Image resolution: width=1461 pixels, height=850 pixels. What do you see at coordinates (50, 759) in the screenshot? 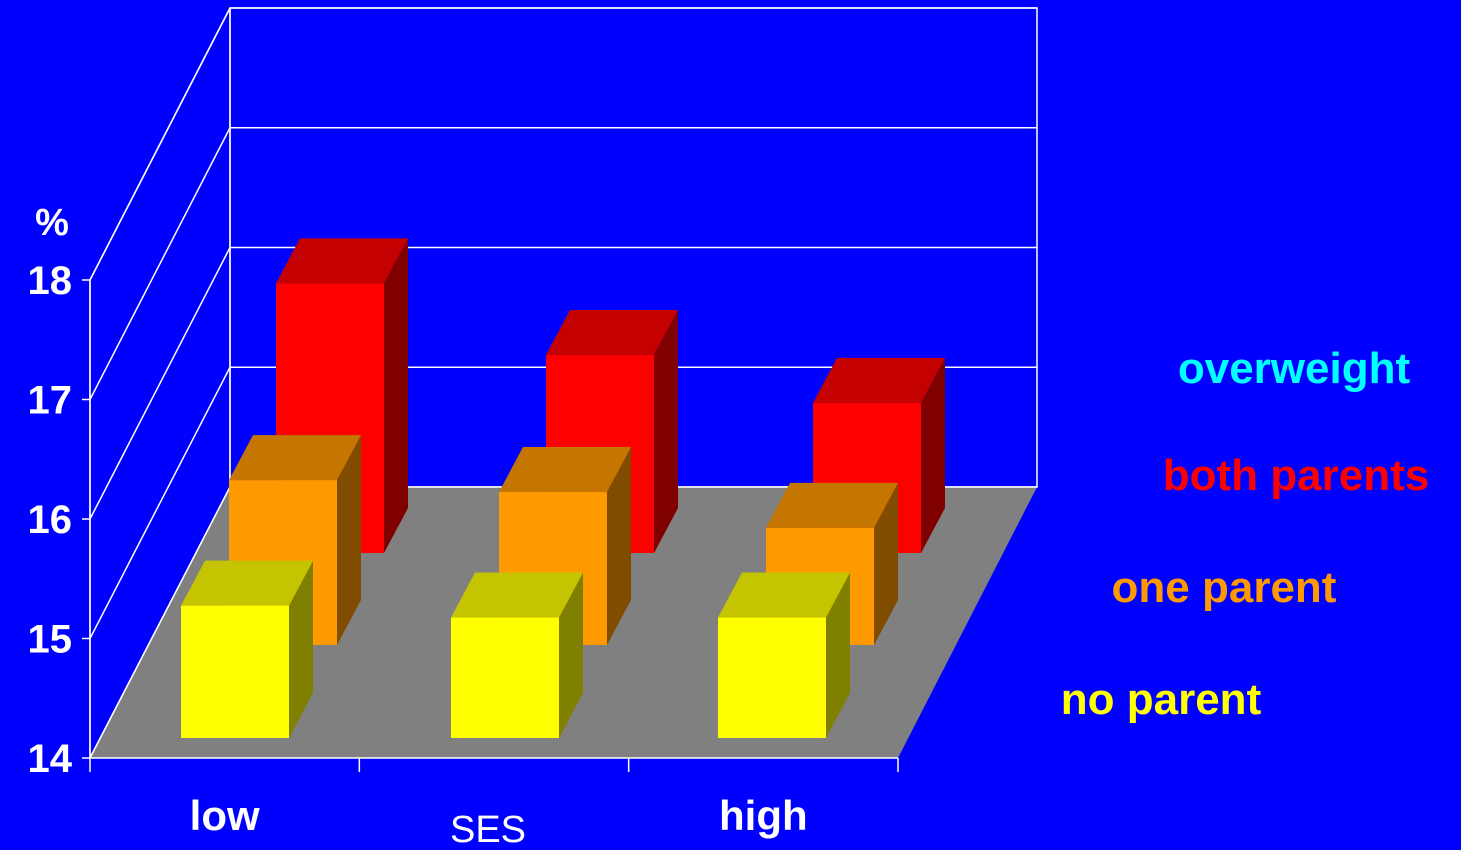
I see `y-tick-label: 14` at bounding box center [50, 759].